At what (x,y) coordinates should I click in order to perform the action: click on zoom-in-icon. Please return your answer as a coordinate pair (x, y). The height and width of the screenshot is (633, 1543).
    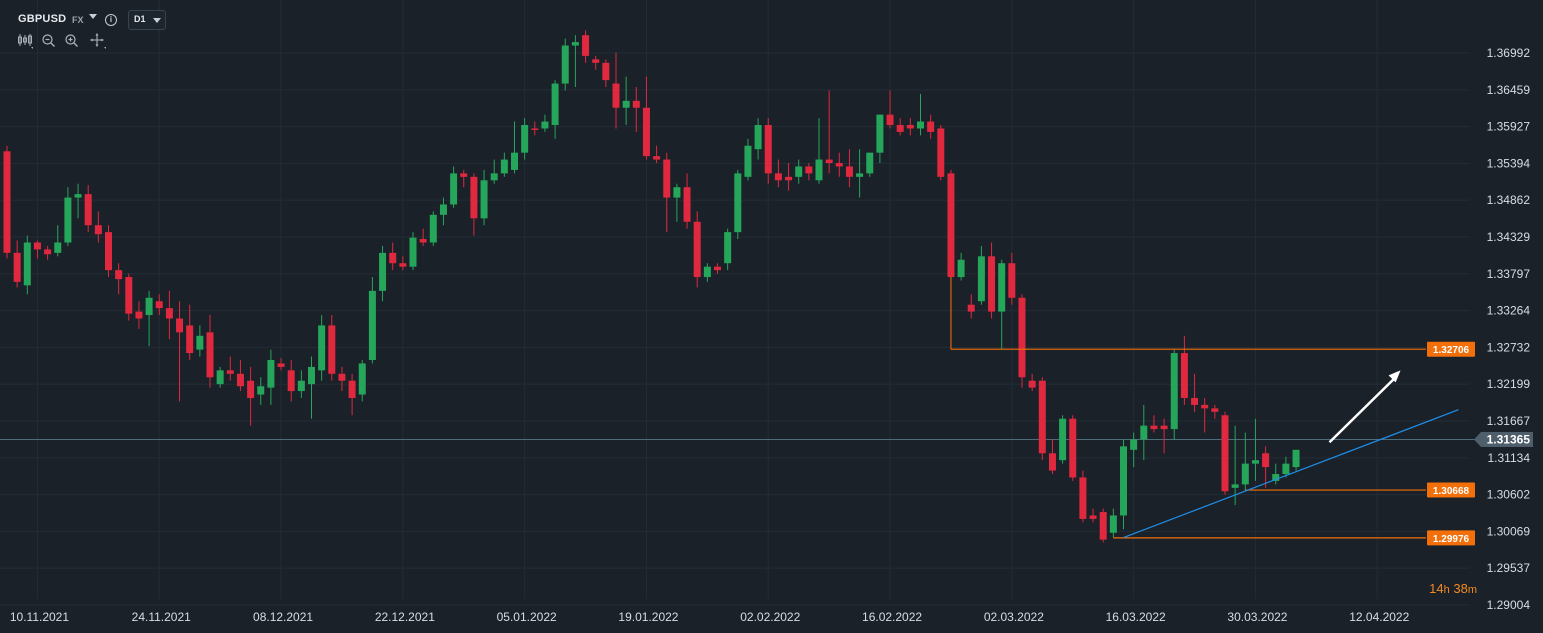
    Looking at the image, I should click on (72, 41).